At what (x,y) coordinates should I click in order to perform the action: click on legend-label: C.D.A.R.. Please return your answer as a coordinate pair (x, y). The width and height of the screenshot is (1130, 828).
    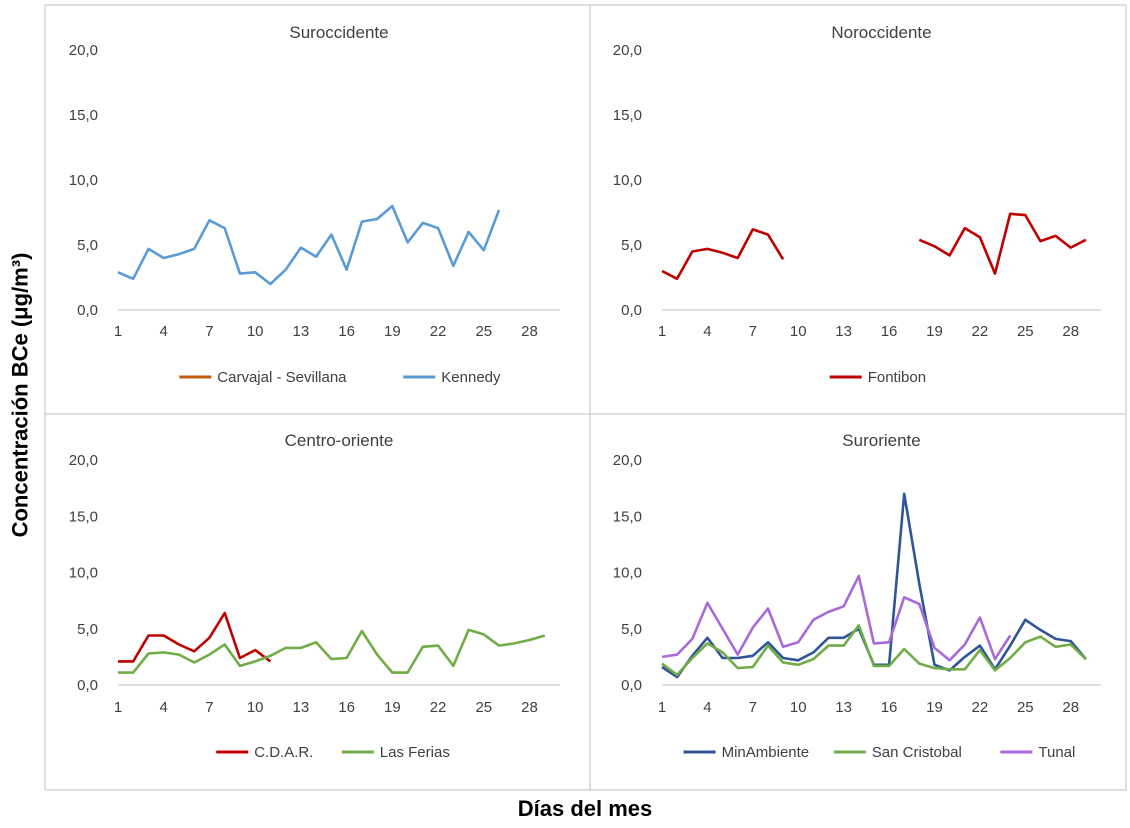
    Looking at the image, I should click on (283, 752).